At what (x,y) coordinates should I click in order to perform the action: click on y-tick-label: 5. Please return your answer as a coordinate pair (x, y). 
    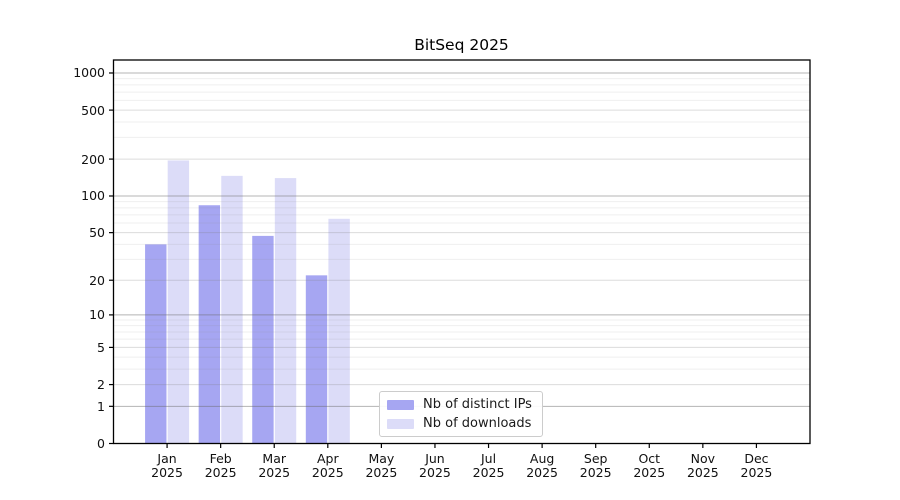
    Looking at the image, I should click on (101, 347).